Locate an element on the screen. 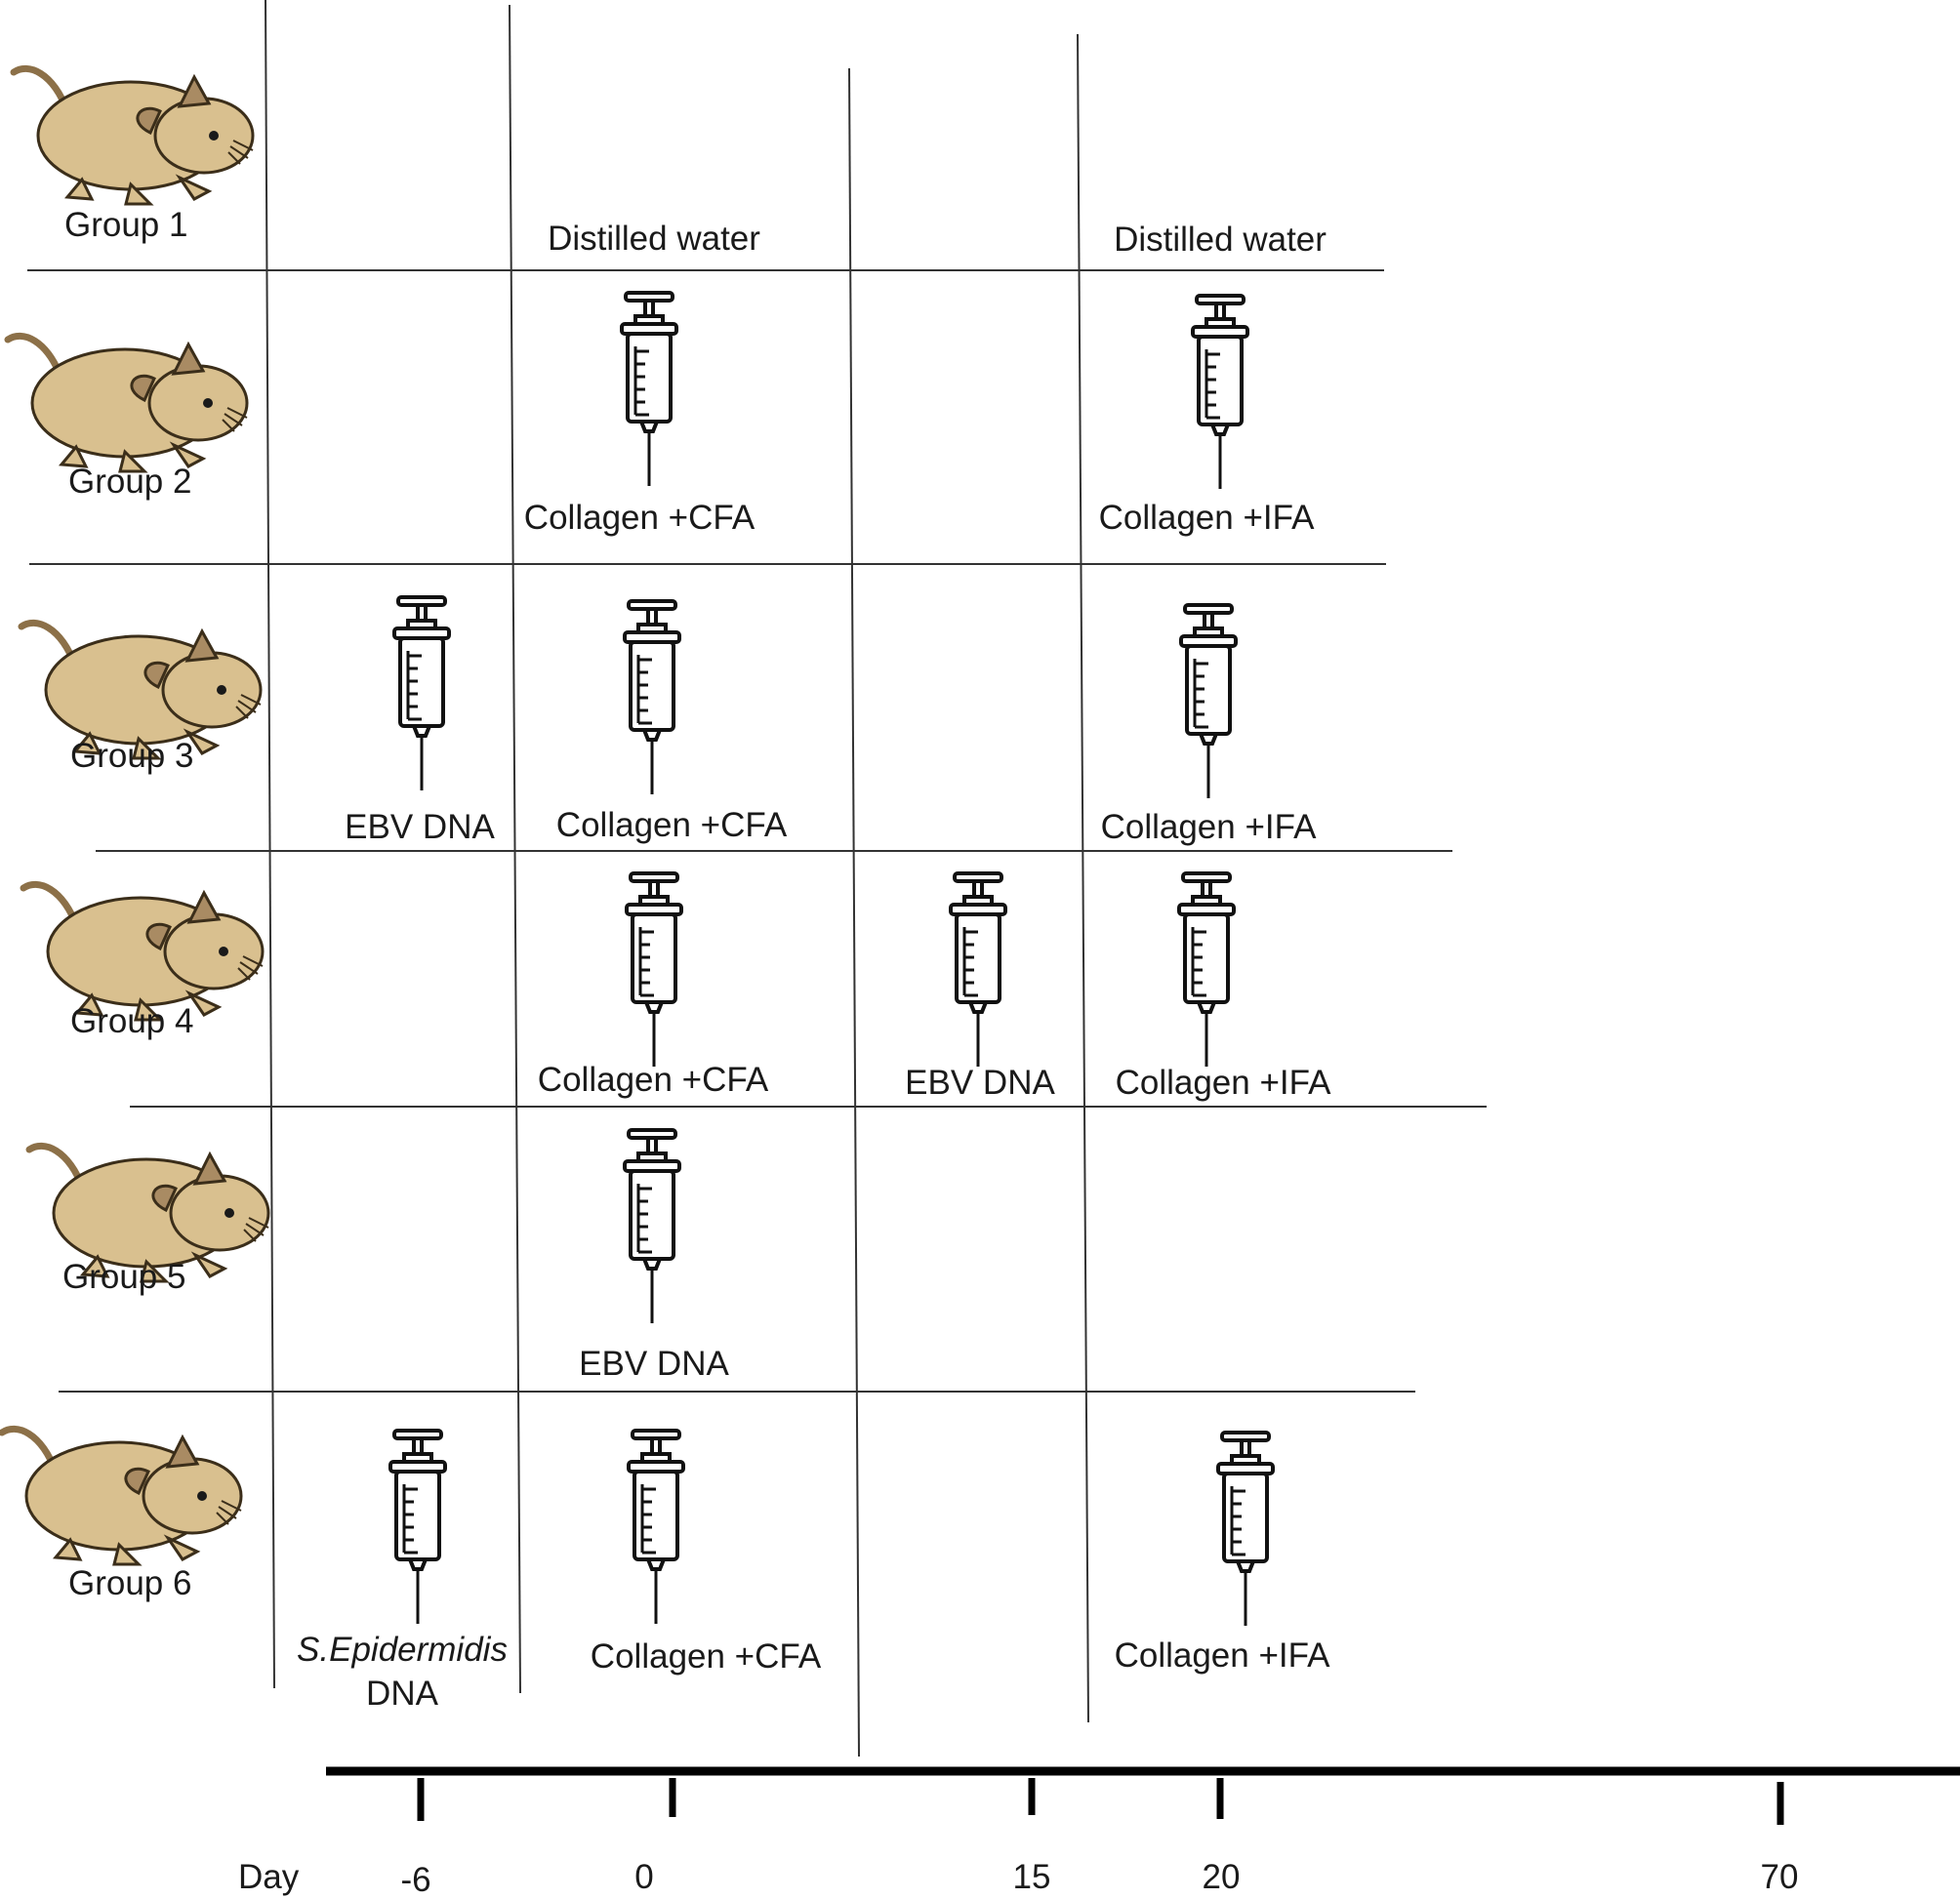  tick-label: 15 is located at coordinates (1031, 1877).